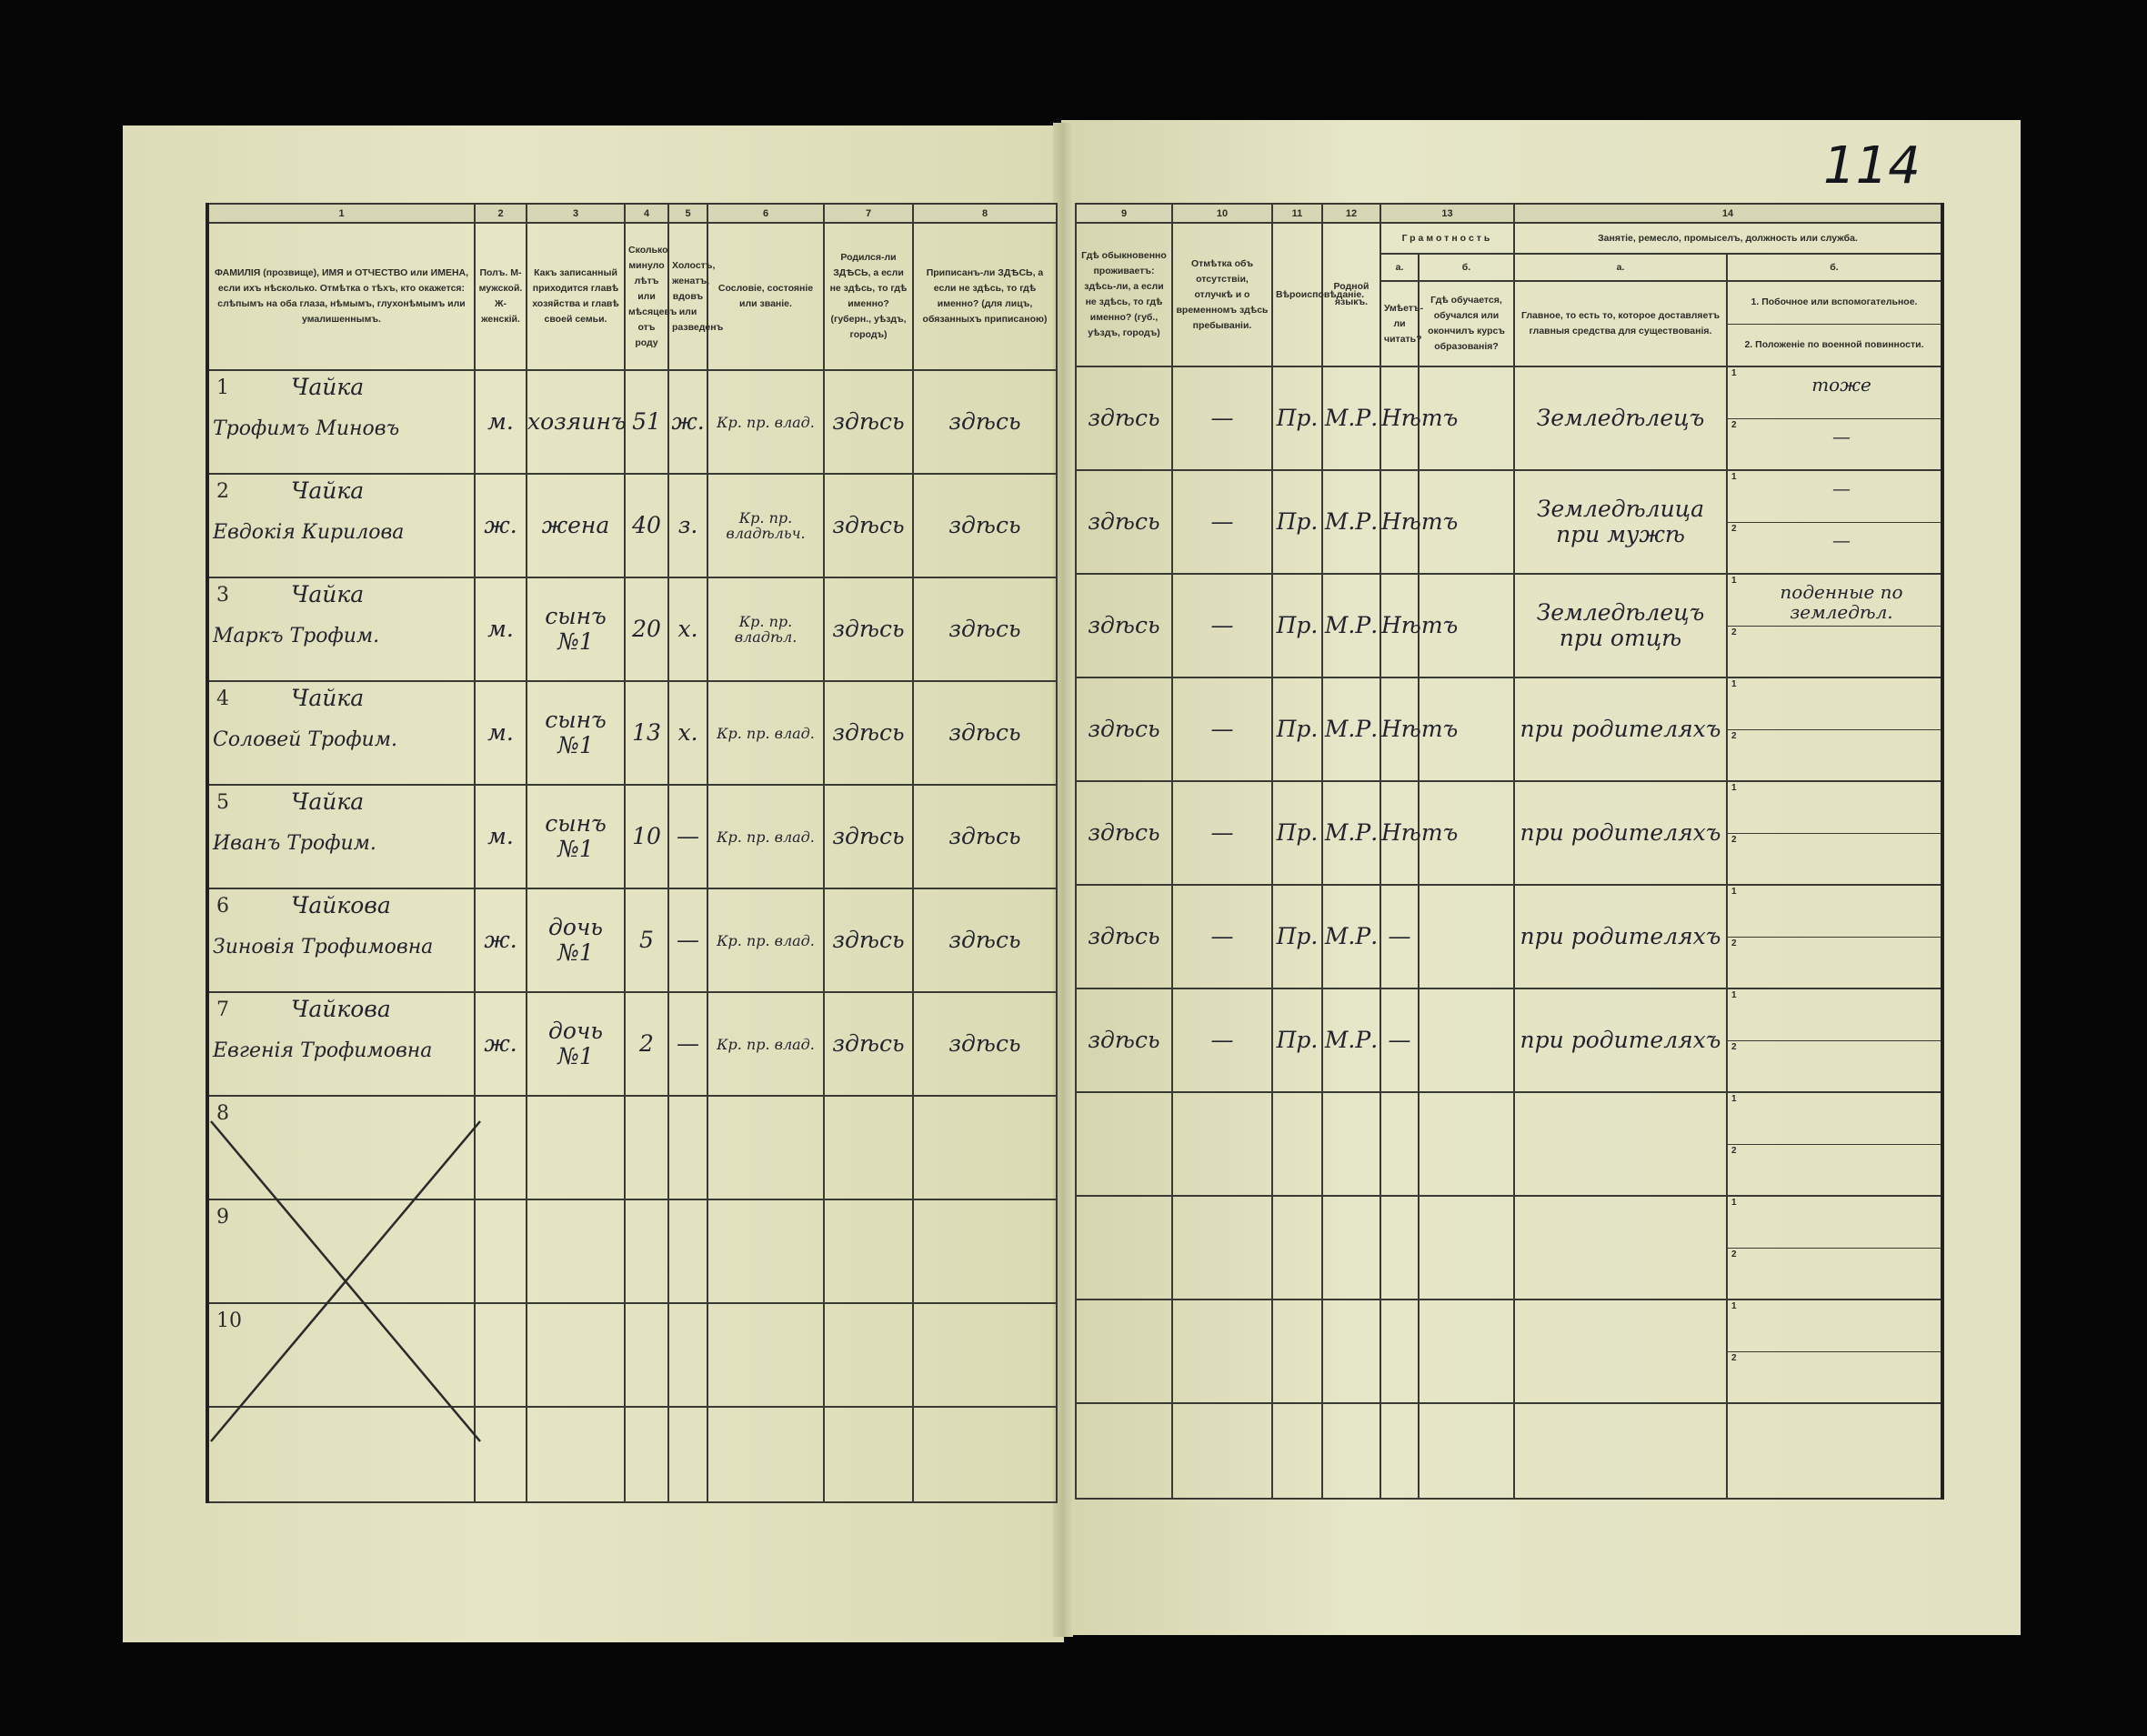 This screenshot has width=2147, height=1736. I want to click on secondary-occupation-part: 1—, so click(1834, 496).